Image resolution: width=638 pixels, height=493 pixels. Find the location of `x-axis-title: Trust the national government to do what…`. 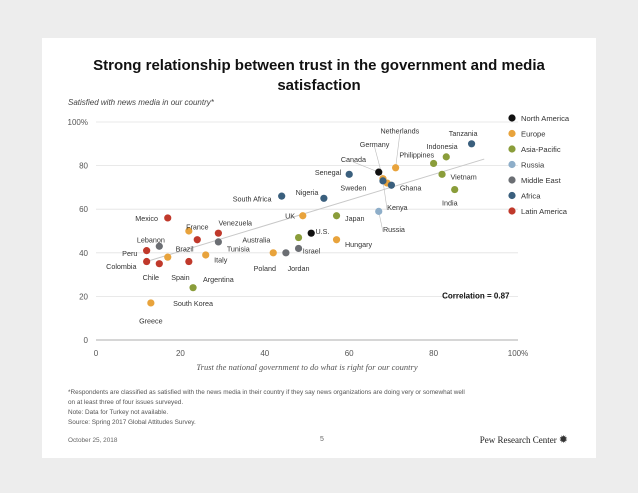

x-axis-title: Trust the national government to do what… is located at coordinates (306, 367).